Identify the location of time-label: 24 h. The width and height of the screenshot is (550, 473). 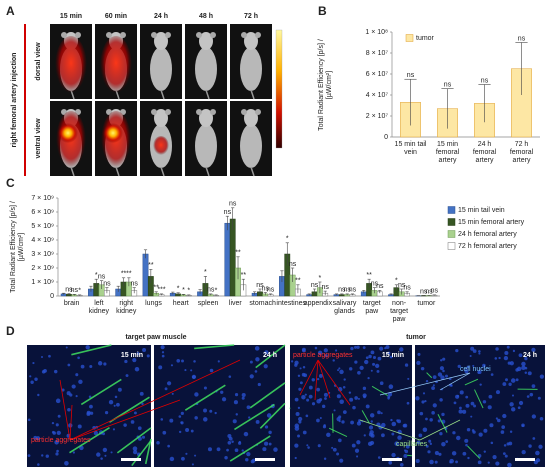
(161, 16).